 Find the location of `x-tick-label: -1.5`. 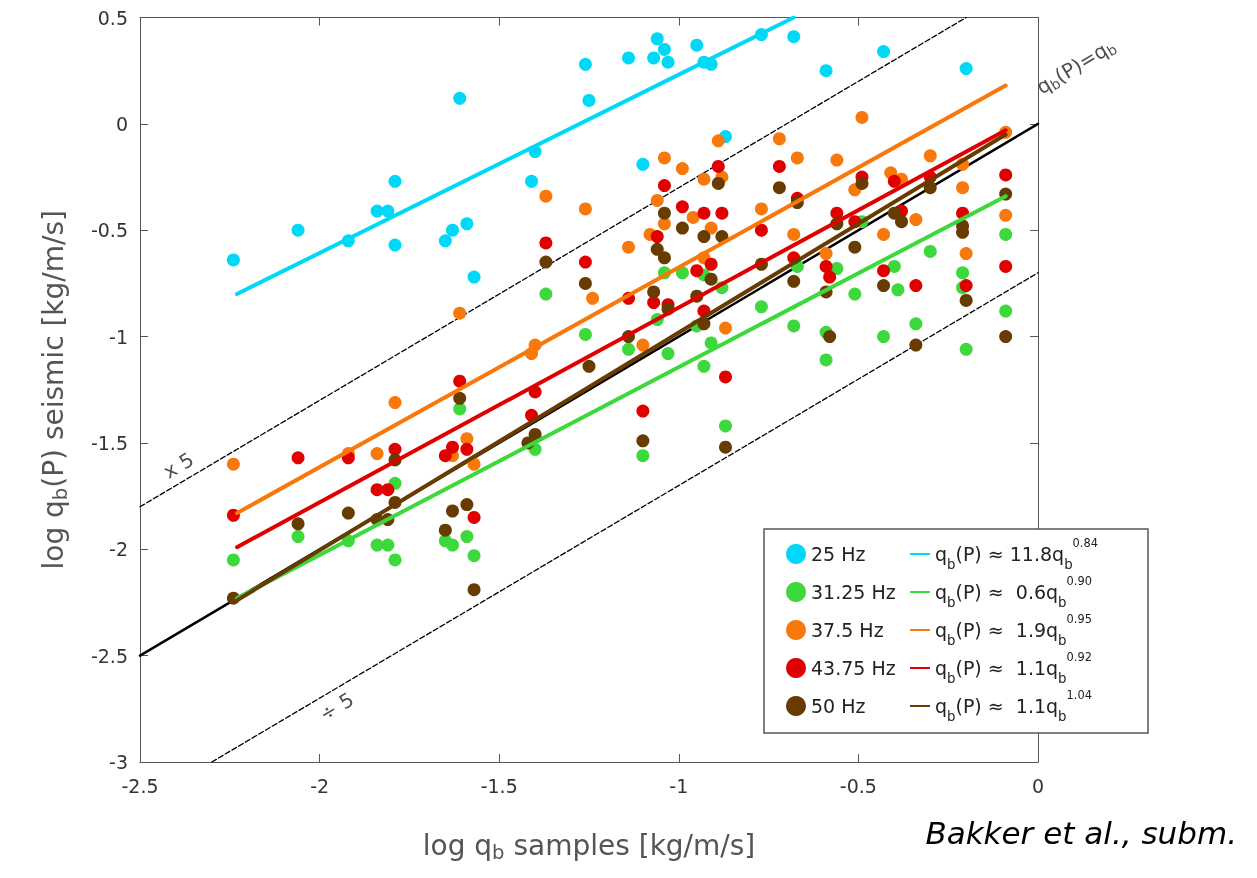

x-tick-label: -1.5 is located at coordinates (499, 785).